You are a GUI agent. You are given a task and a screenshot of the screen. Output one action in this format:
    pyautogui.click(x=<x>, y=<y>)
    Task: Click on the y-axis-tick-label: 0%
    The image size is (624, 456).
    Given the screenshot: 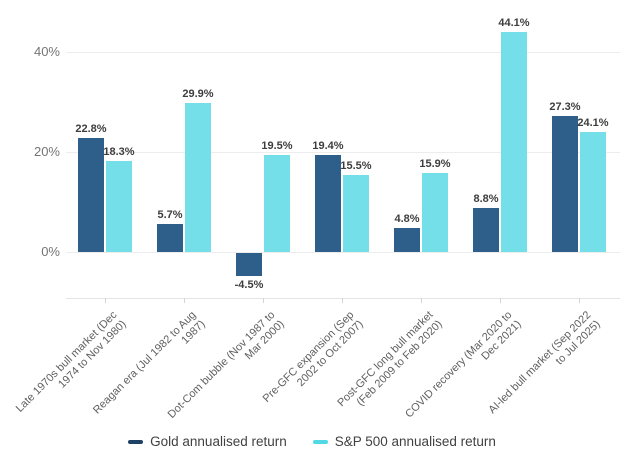 What is the action you would take?
    pyautogui.click(x=50, y=251)
    